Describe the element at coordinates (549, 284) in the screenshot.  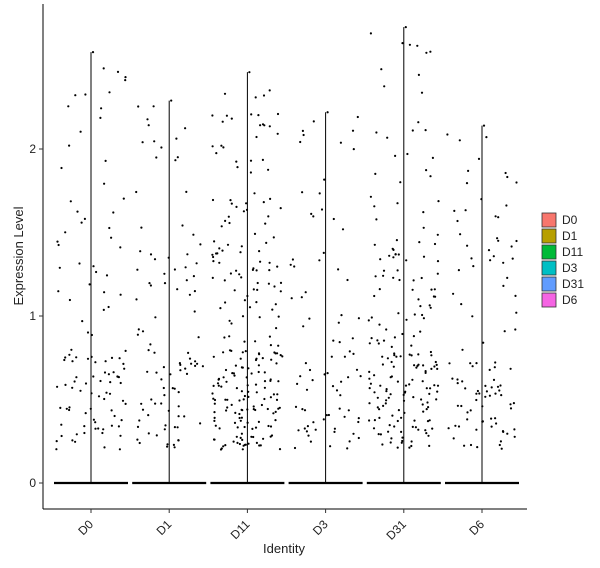
I see `legend-swatch-D31` at that location.